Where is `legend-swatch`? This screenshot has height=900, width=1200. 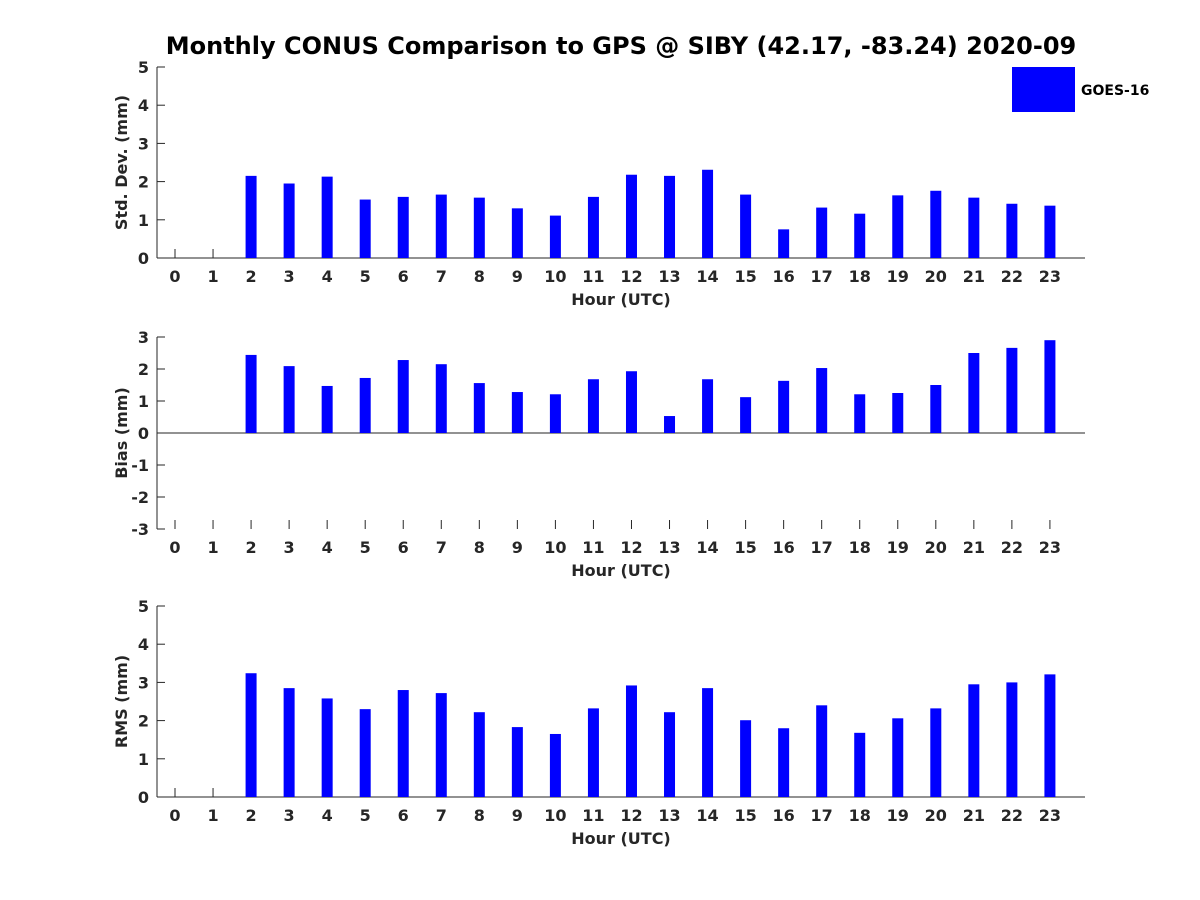
legend-swatch is located at coordinates (1043, 89).